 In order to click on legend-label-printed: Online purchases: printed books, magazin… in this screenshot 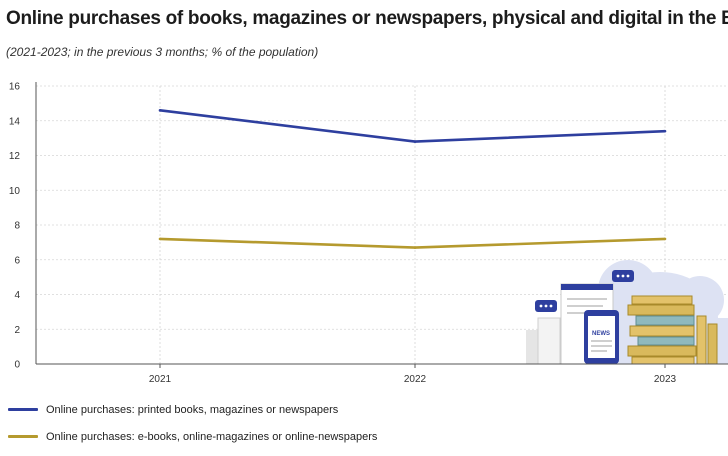, I will do `click(192, 409)`.